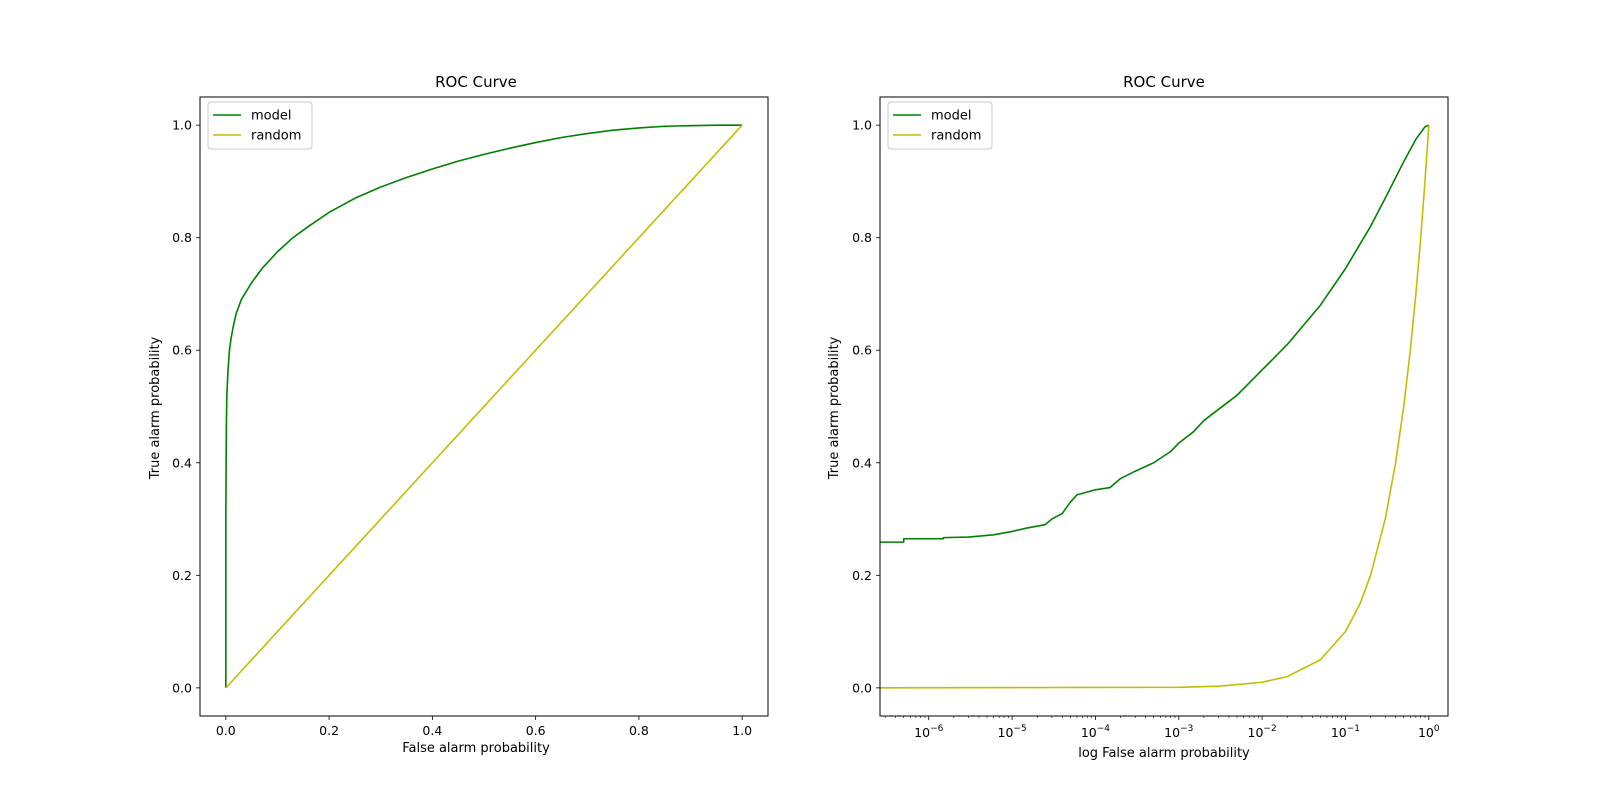  I want to click on x-tick-label: 10⁻⁴, so click(1095, 732).